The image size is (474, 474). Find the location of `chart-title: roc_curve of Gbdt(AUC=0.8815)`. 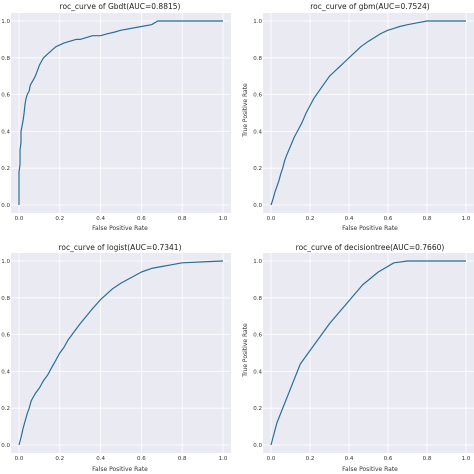

chart-title: roc_curve of Gbdt(AUC=0.8815) is located at coordinates (120, 6).